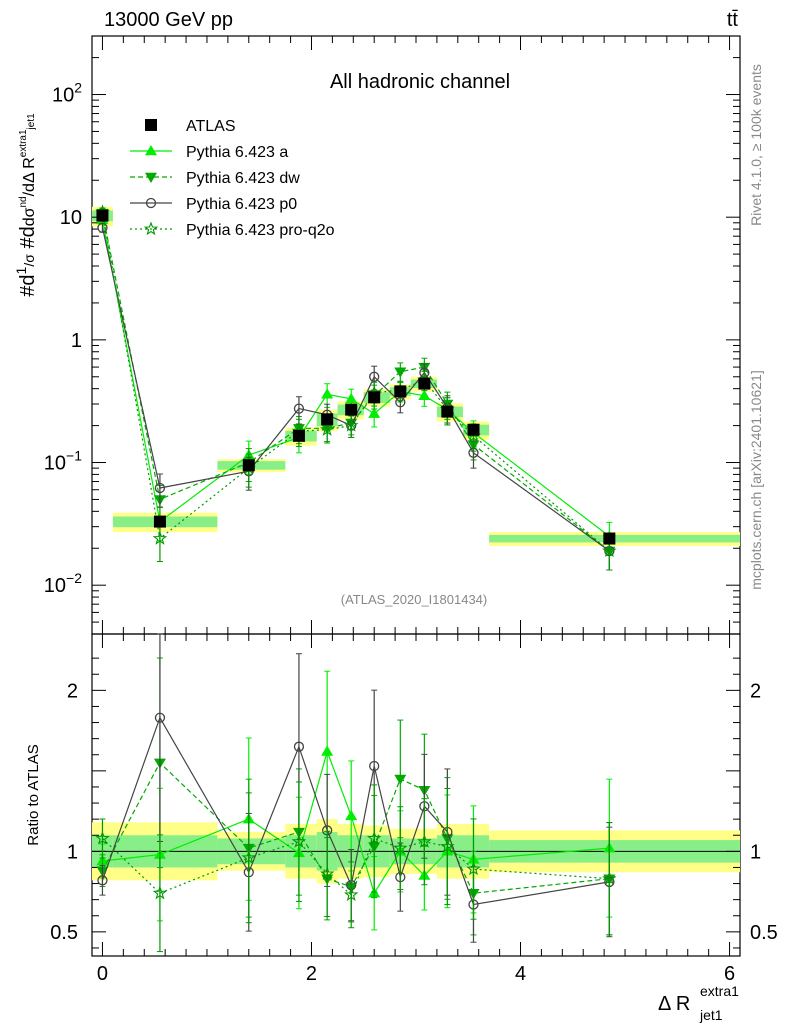 The height and width of the screenshot is (1029, 786). Describe the element at coordinates (33, 794) in the screenshot. I see `ratio-y-axis-label: Ratio to ATLAS` at that location.